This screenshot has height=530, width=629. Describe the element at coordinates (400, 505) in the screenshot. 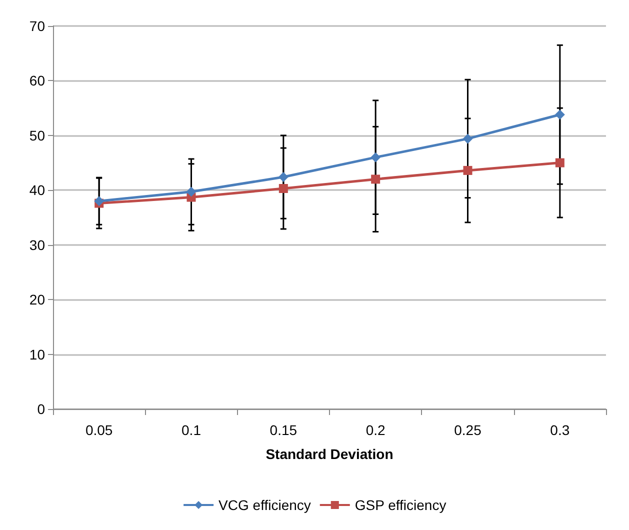

I see `legend-label: GSP efficiency` at that location.